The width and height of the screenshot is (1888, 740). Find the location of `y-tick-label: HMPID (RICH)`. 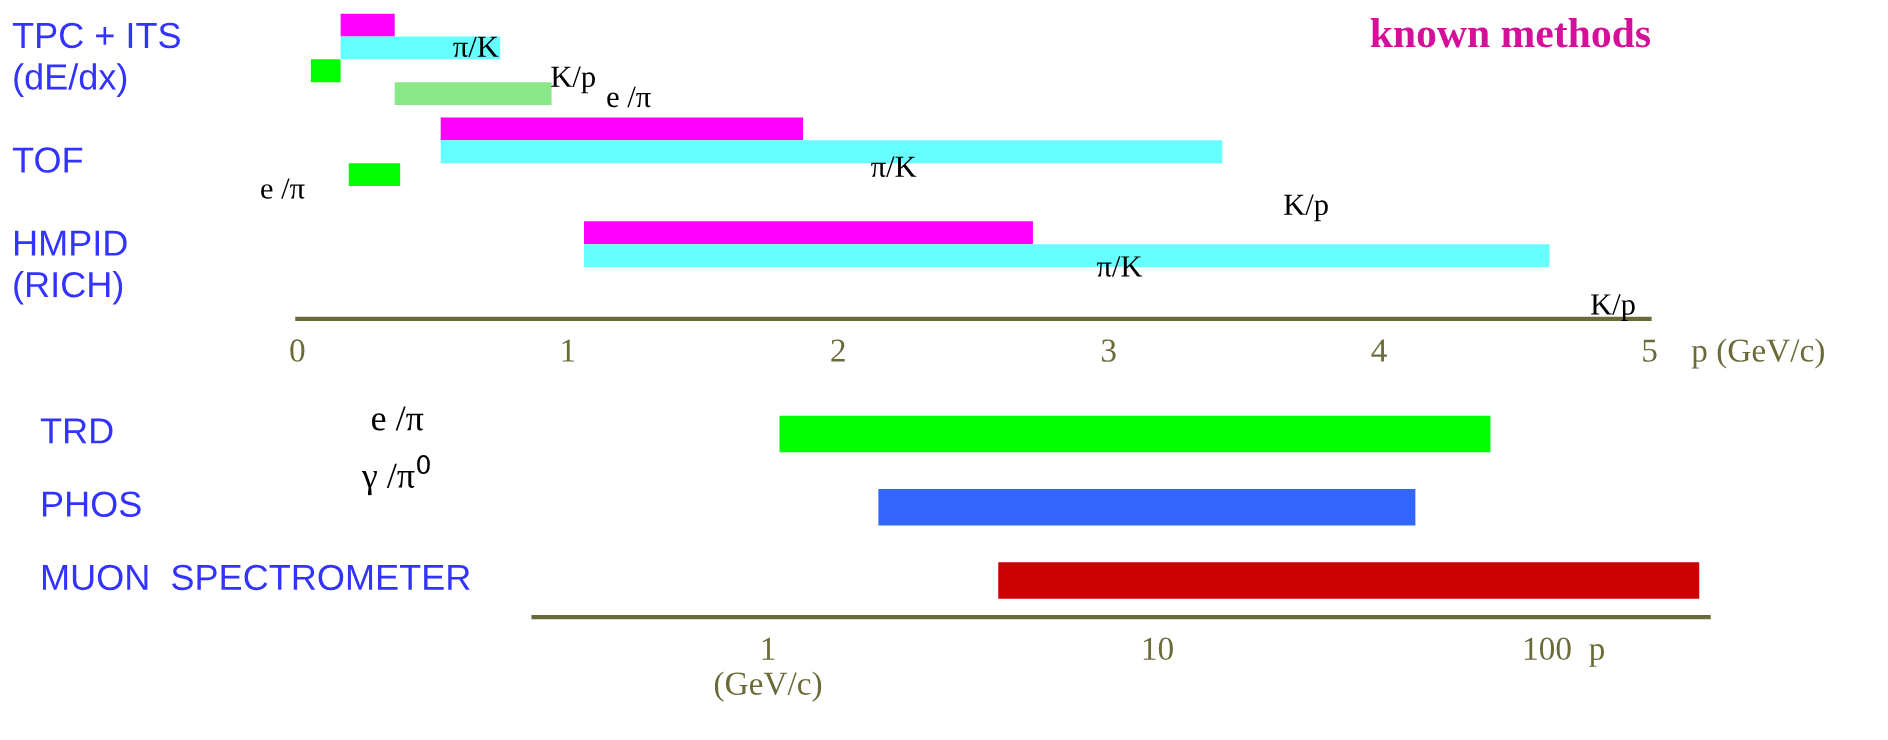

y-tick-label: HMPID (RICH) is located at coordinates (70, 267).